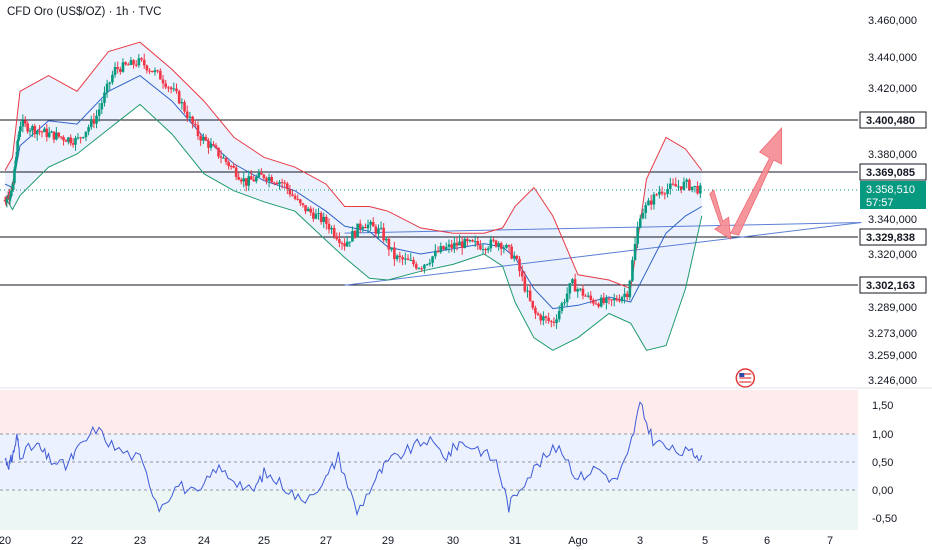  I want to click on time-tick-label: 24, so click(204, 541).